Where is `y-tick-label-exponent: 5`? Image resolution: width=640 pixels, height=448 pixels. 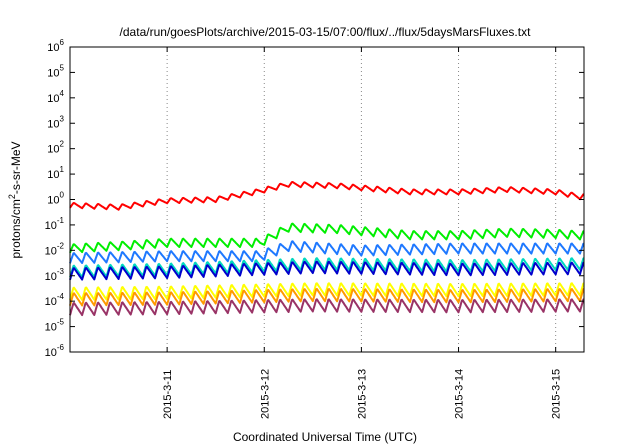 y-tick-label-exponent: 5 is located at coordinates (62, 67).